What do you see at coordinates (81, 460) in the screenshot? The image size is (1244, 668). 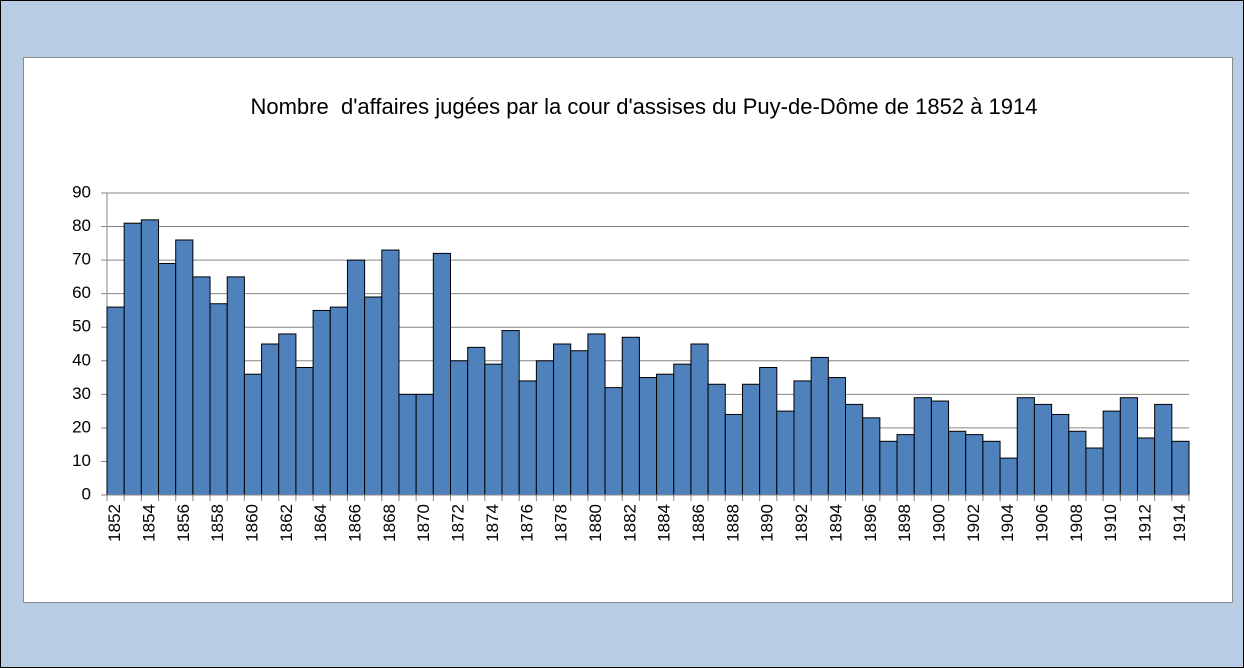 I see `y-tick-label: 10` at bounding box center [81, 460].